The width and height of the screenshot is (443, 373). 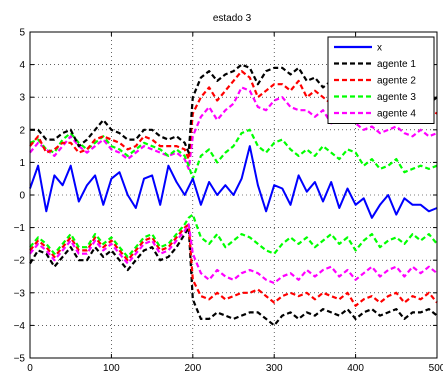 What do you see at coordinates (20, 261) in the screenshot?
I see `y-tick-label: −2` at bounding box center [20, 261].